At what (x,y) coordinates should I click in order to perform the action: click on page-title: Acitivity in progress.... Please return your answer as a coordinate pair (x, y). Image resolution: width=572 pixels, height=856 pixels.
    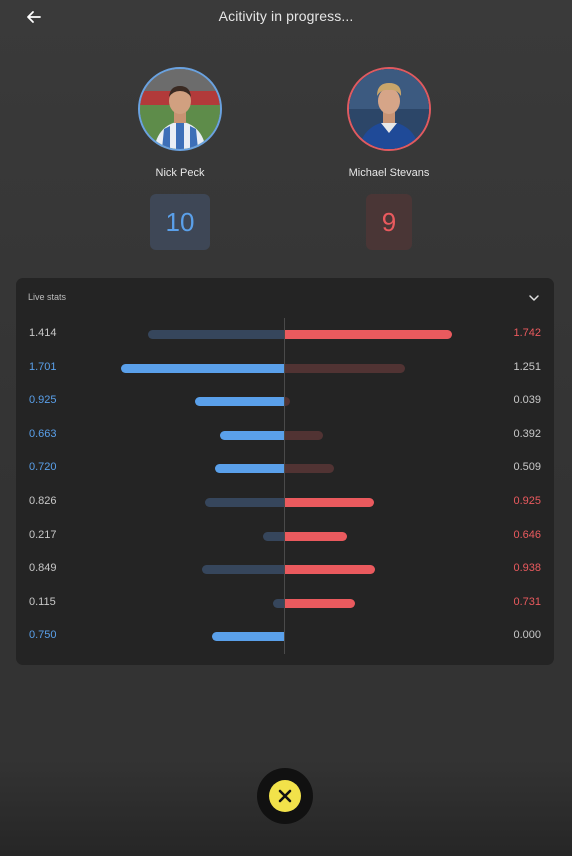
    Looking at the image, I should click on (286, 16).